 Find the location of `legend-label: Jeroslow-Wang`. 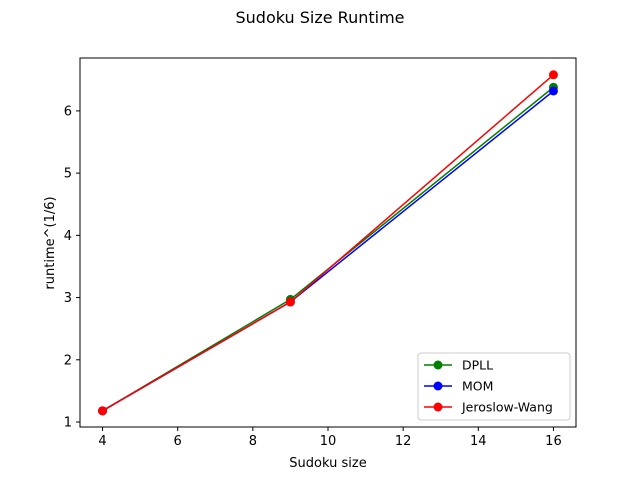

legend-label: Jeroslow-Wang is located at coordinates (507, 407).